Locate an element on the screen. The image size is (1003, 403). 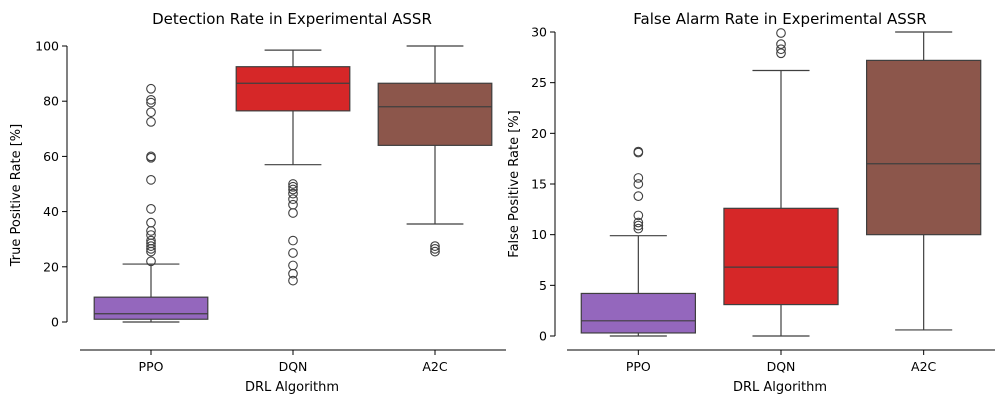
fpr-x-tick-label: DQN is located at coordinates (781, 366).